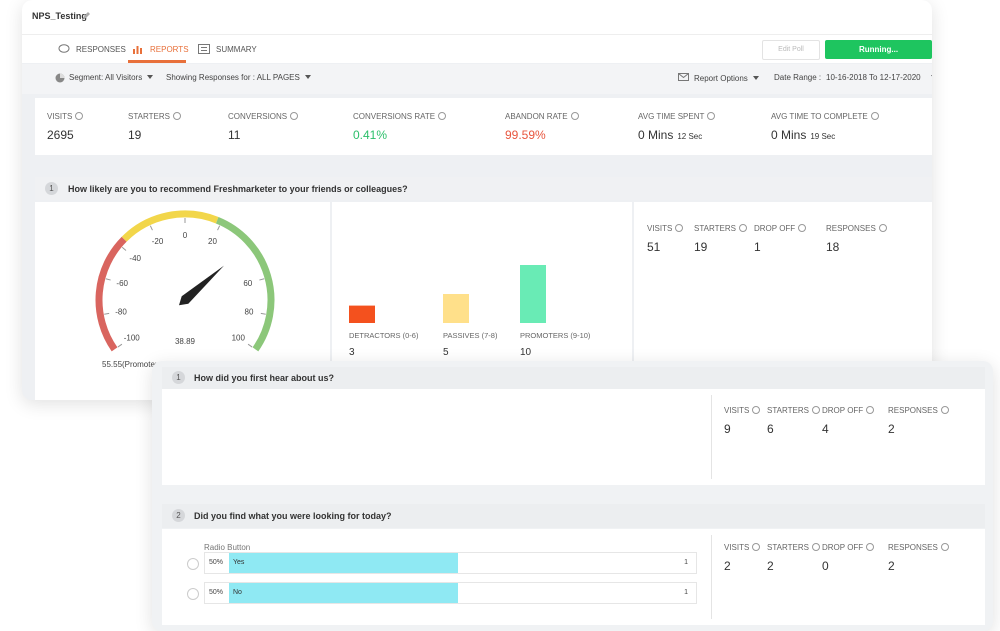  I want to click on date-range: 10-16-2018 To 12-17-2020, so click(879, 77).